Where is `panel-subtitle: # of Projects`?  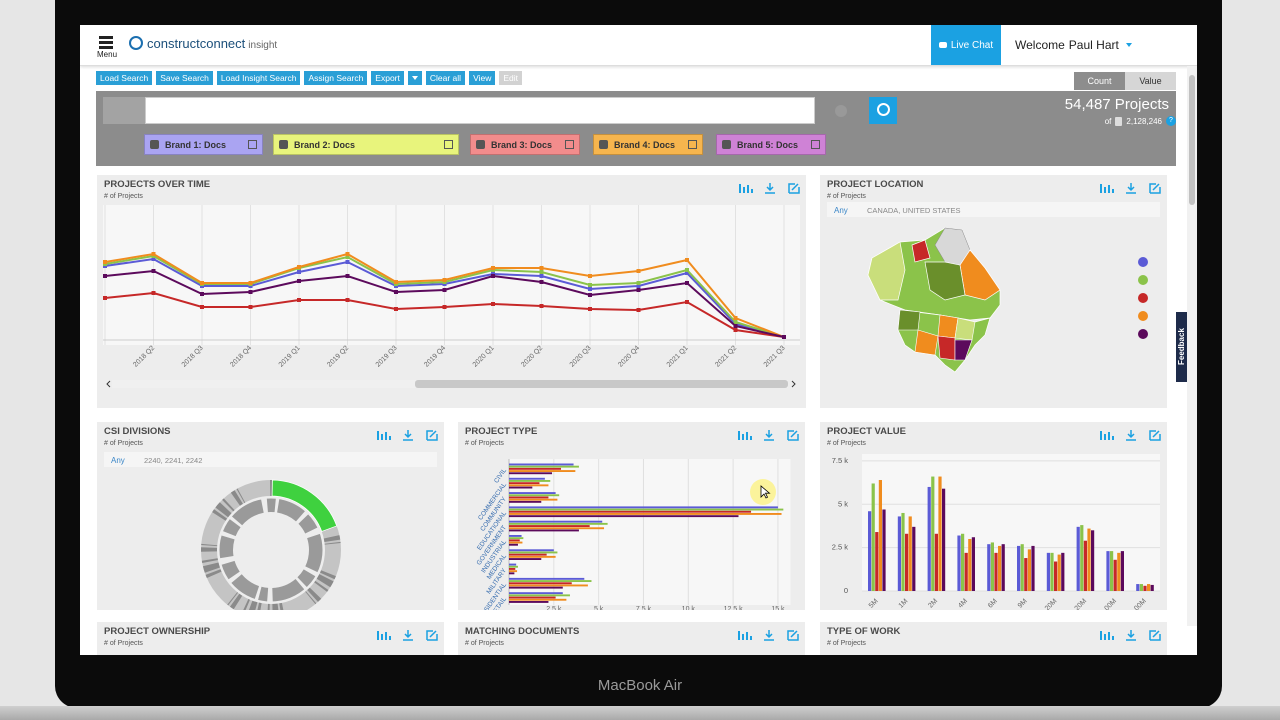
panel-subtitle: # of Projects is located at coordinates (484, 443).